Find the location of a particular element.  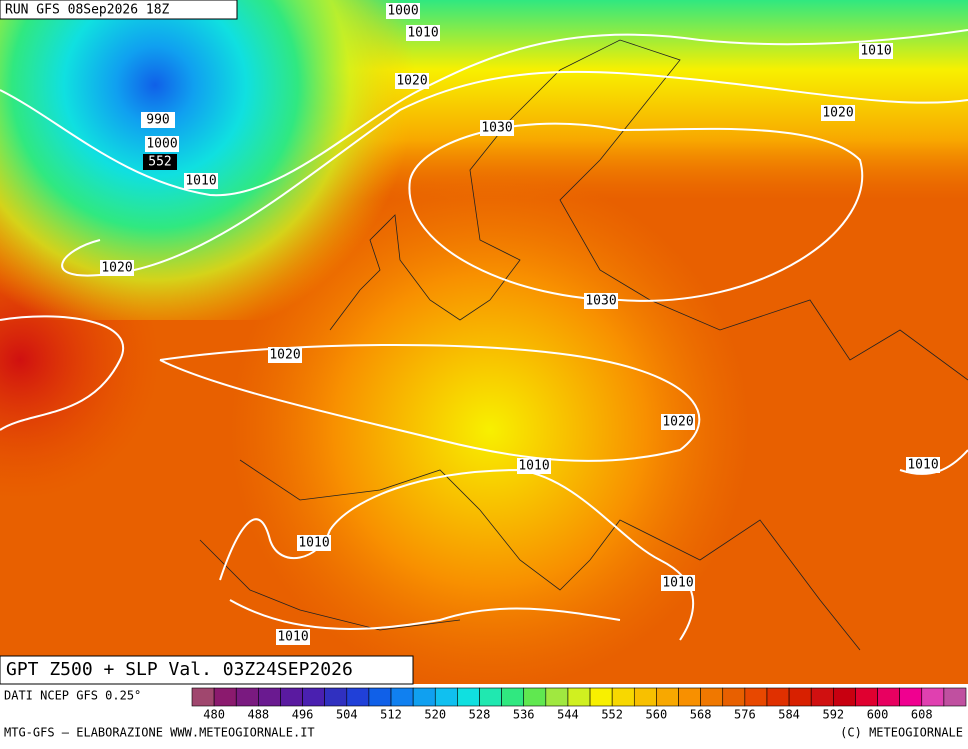

header: RUN GFS 08Sep2026 18Z is located at coordinates (119, 10).